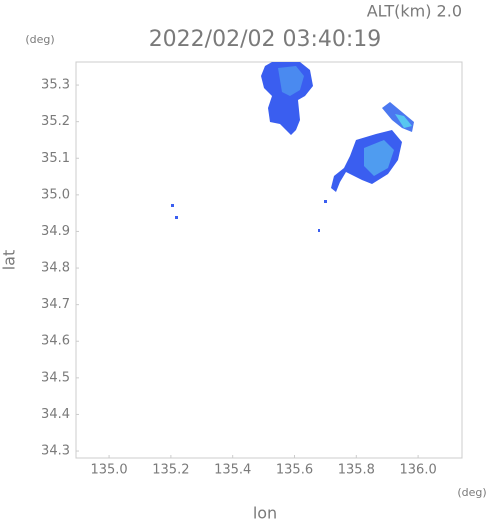 This screenshot has width=491, height=521. I want to click on x-unit: (deg), so click(471, 492).